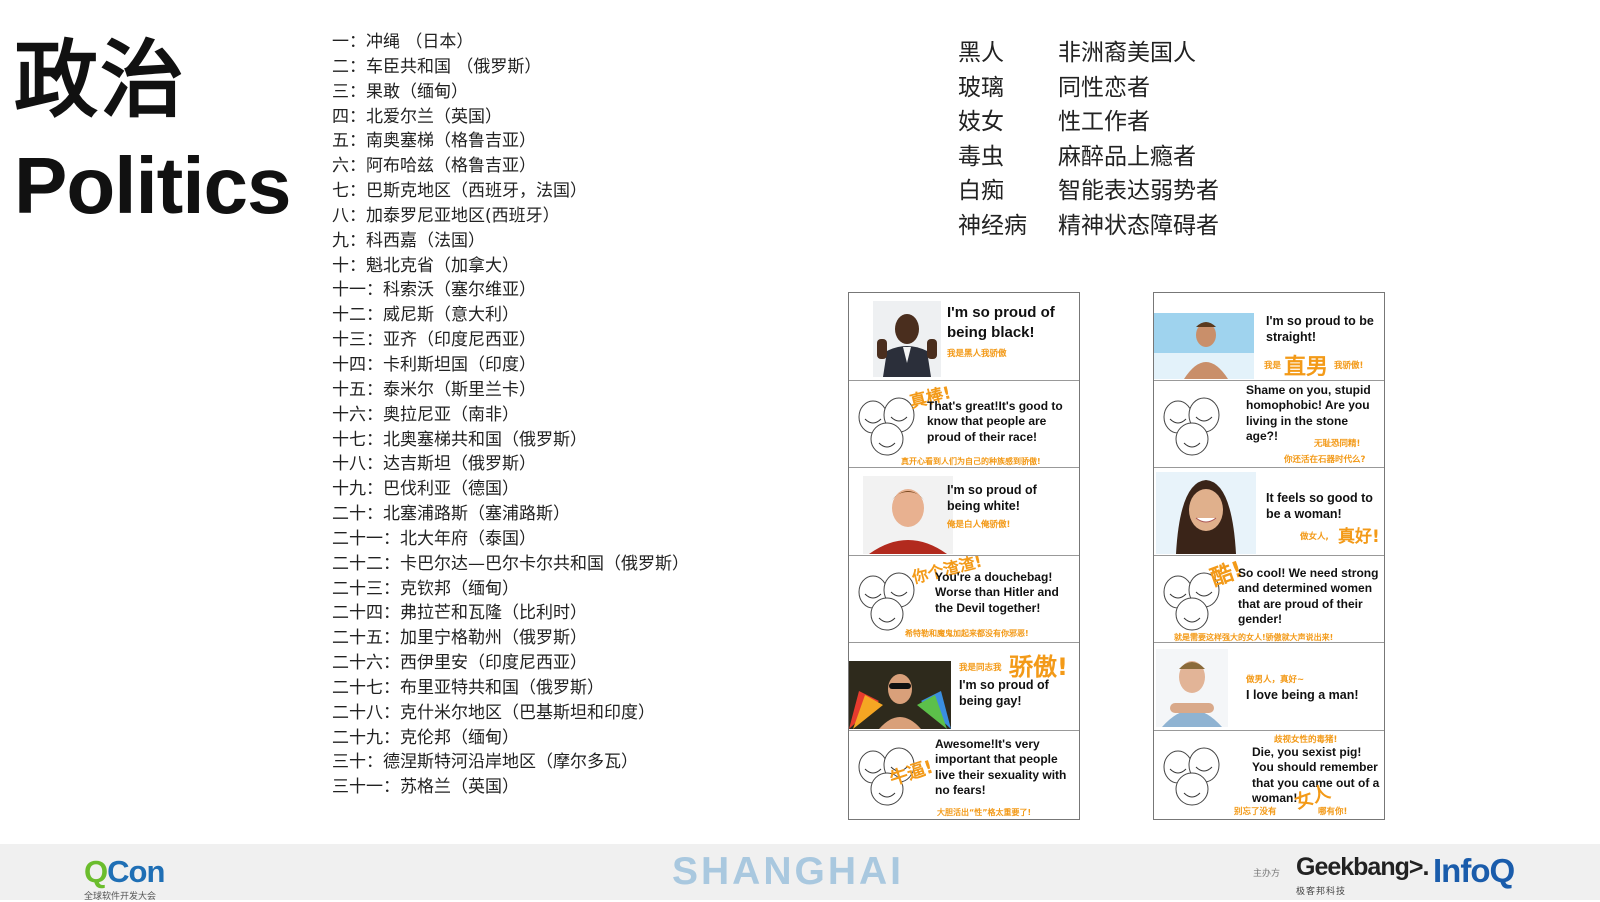 Image resolution: width=1600 pixels, height=902 pixels. Describe the element at coordinates (468, 687) in the screenshot. I see `region-item: 二十七：布里亚特共和国（俄罗斯）` at that location.